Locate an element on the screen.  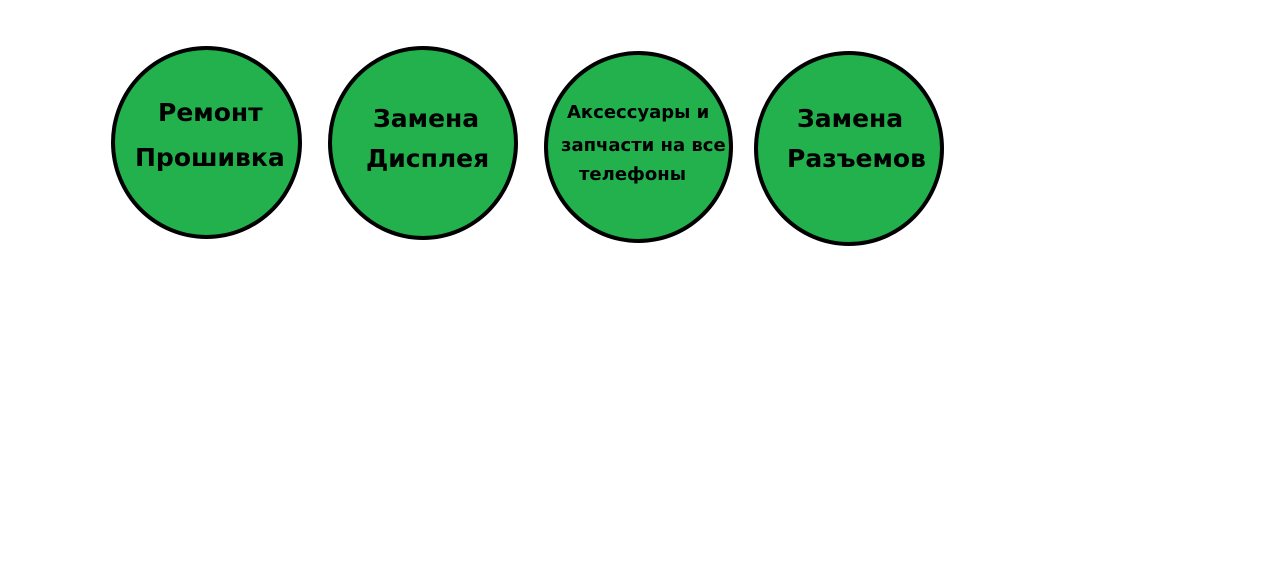
service-label-line: Прошивка is located at coordinates (210, 157).